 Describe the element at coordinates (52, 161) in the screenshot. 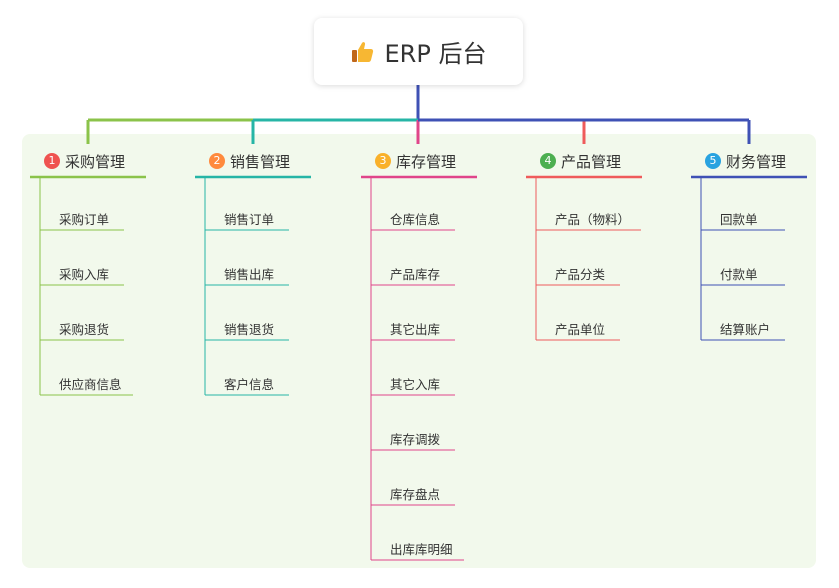

I see `branch-number-badge: 1` at that location.